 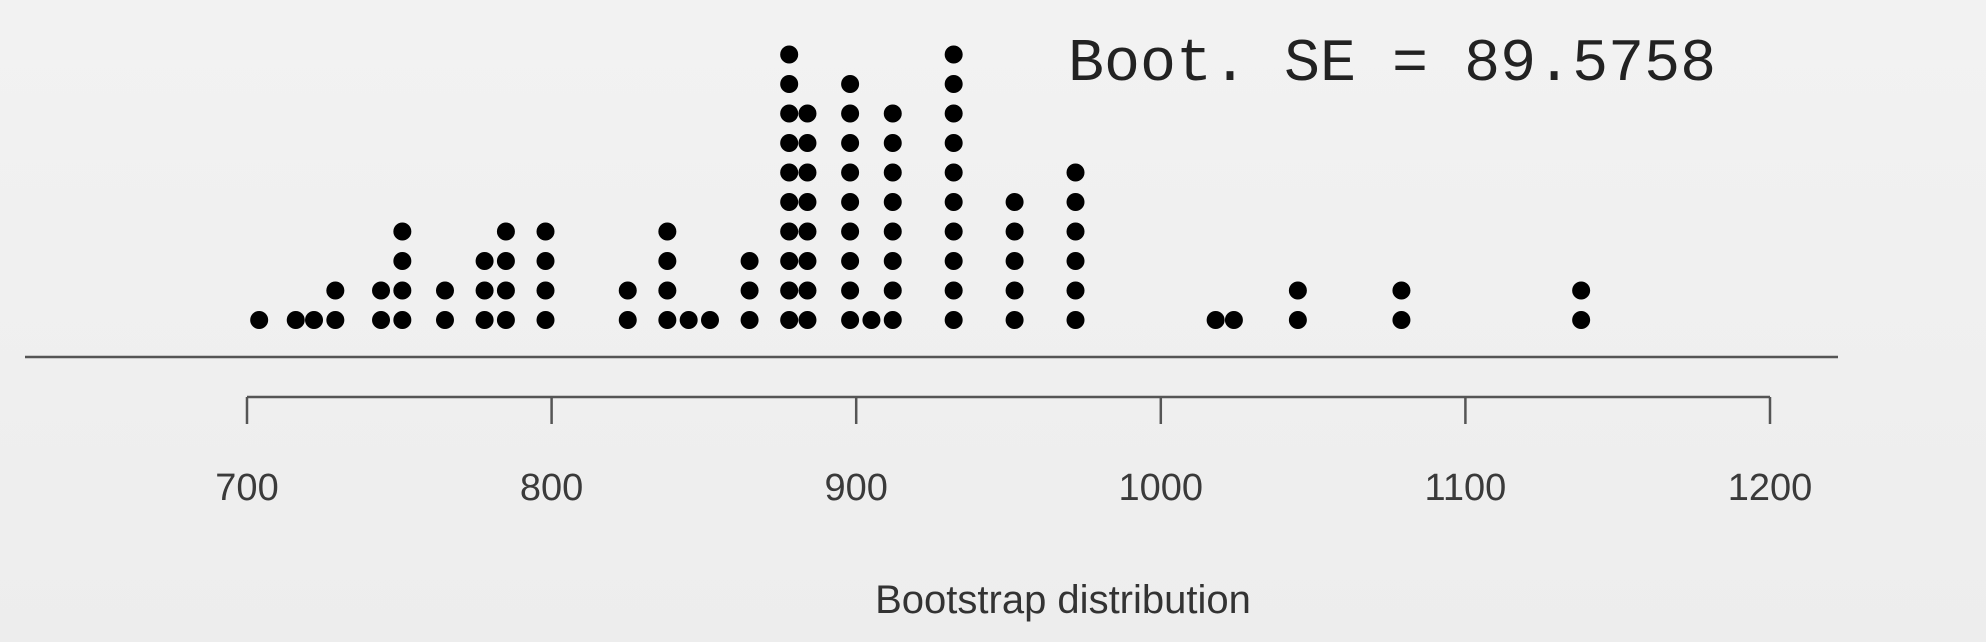 What do you see at coordinates (1392, 65) in the screenshot?
I see `boot-se-annotation: Boot. SE = 89.5758` at bounding box center [1392, 65].